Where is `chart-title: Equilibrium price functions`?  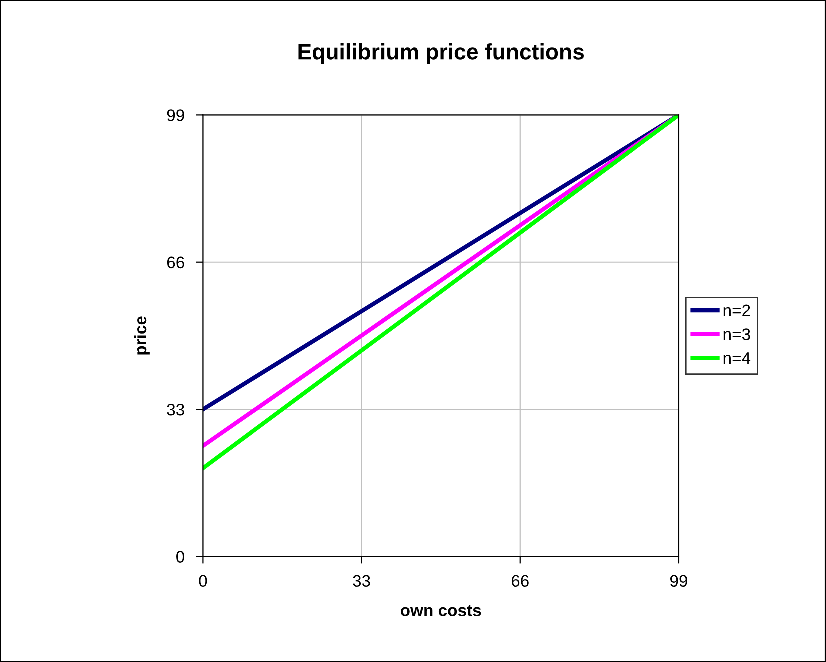
chart-title: Equilibrium price functions is located at coordinates (441, 54).